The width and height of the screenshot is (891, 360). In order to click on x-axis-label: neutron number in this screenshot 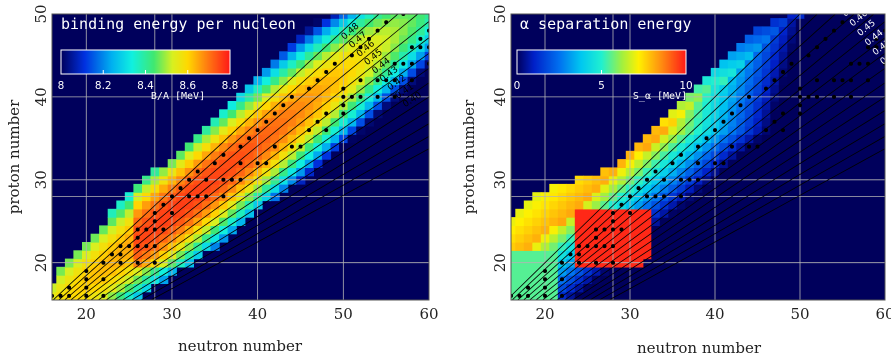, I will do `click(240, 346)`.